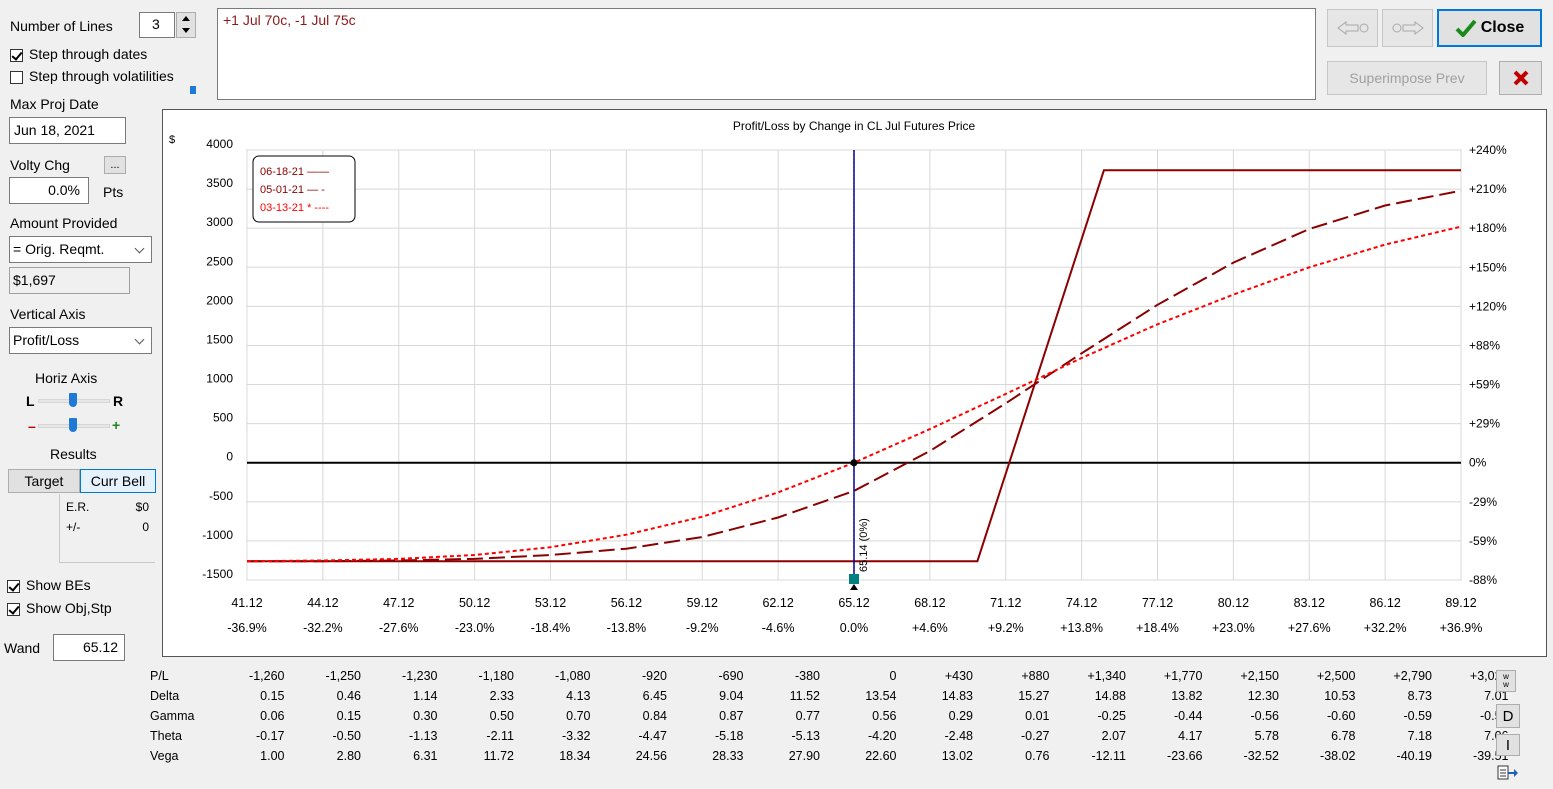 The image size is (1553, 789). Describe the element at coordinates (80, 249) in the screenshot. I see `amount-provided-select: = Orig. Reqmt.` at that location.